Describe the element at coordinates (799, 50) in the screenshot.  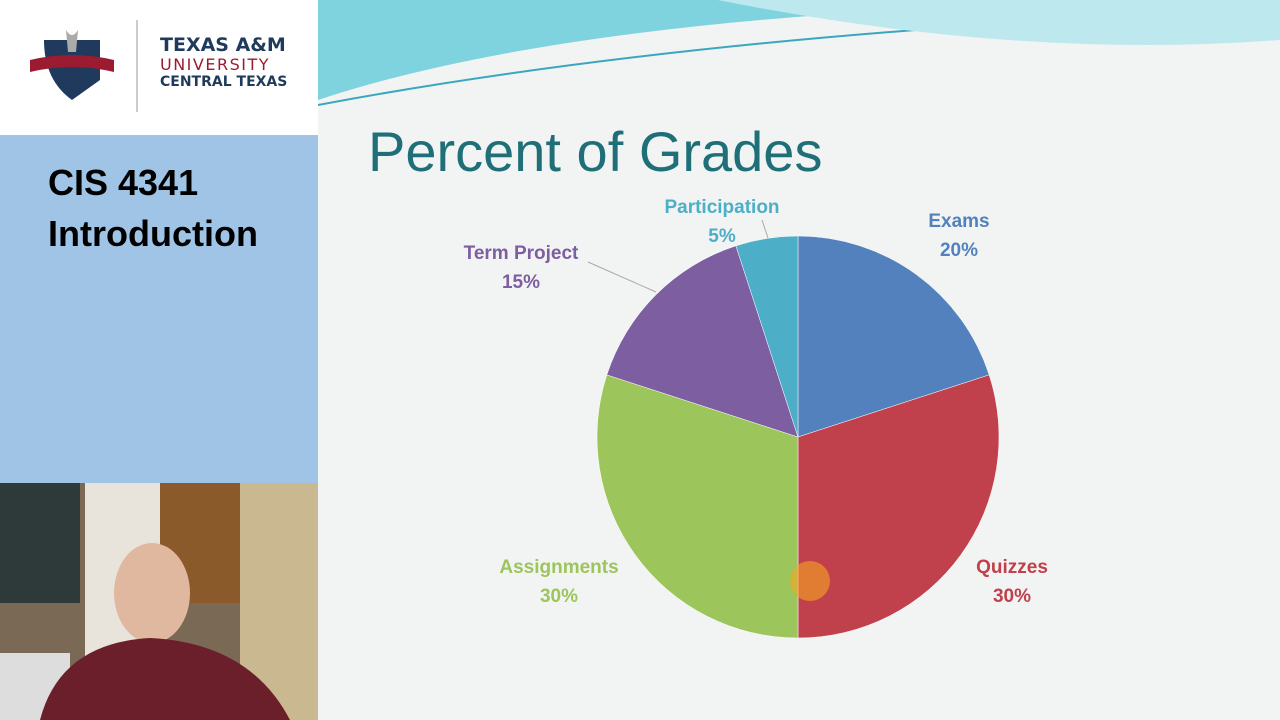
I see `wave` at that location.